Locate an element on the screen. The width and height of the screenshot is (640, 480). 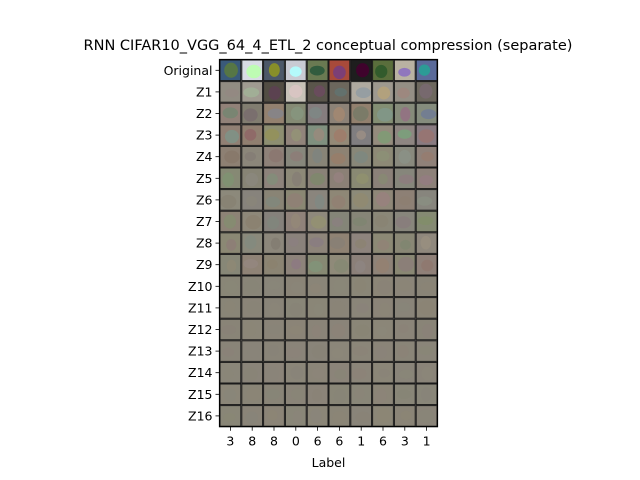
x-tick-label: 1 is located at coordinates (427, 441).